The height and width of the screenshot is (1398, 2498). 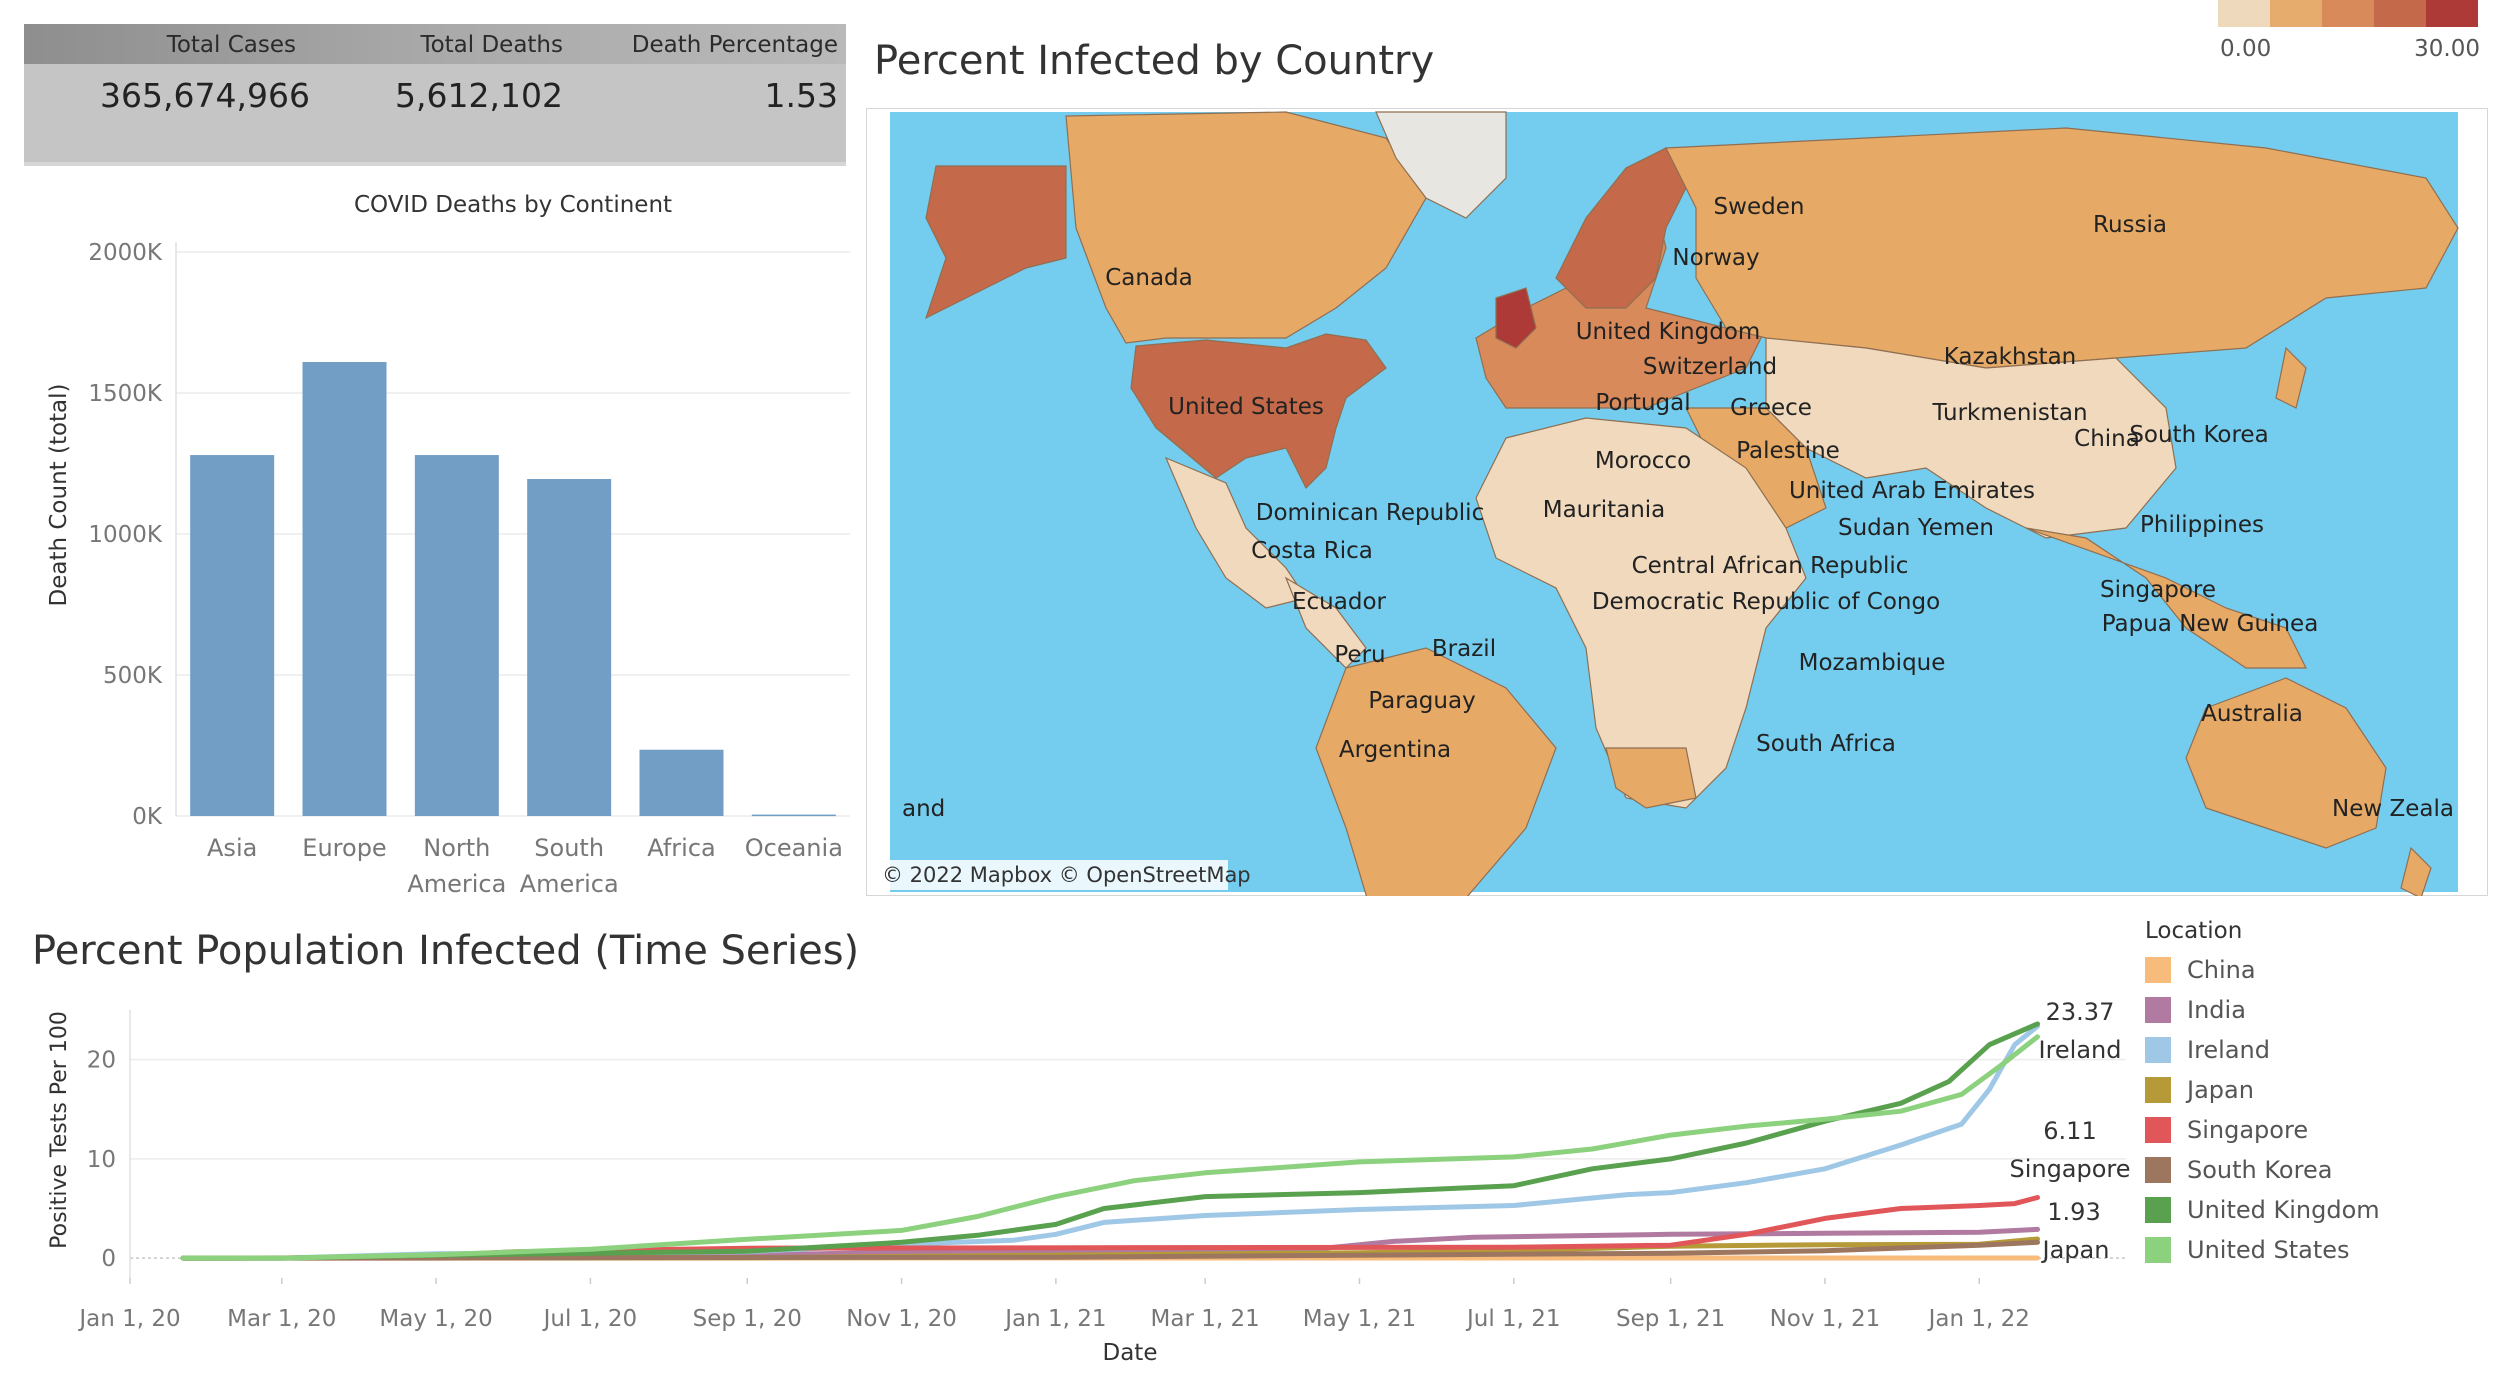 I want to click on map-label-new-zeala: New Zeala, so click(x=2393, y=809).